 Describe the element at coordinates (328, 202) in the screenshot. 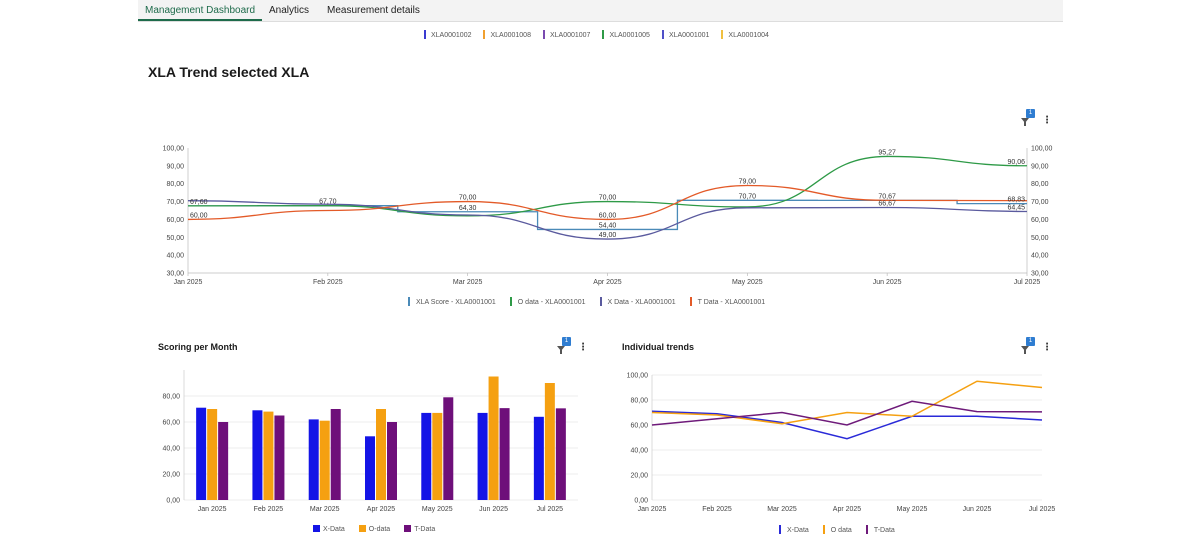

I see `data-label: 67,70` at that location.